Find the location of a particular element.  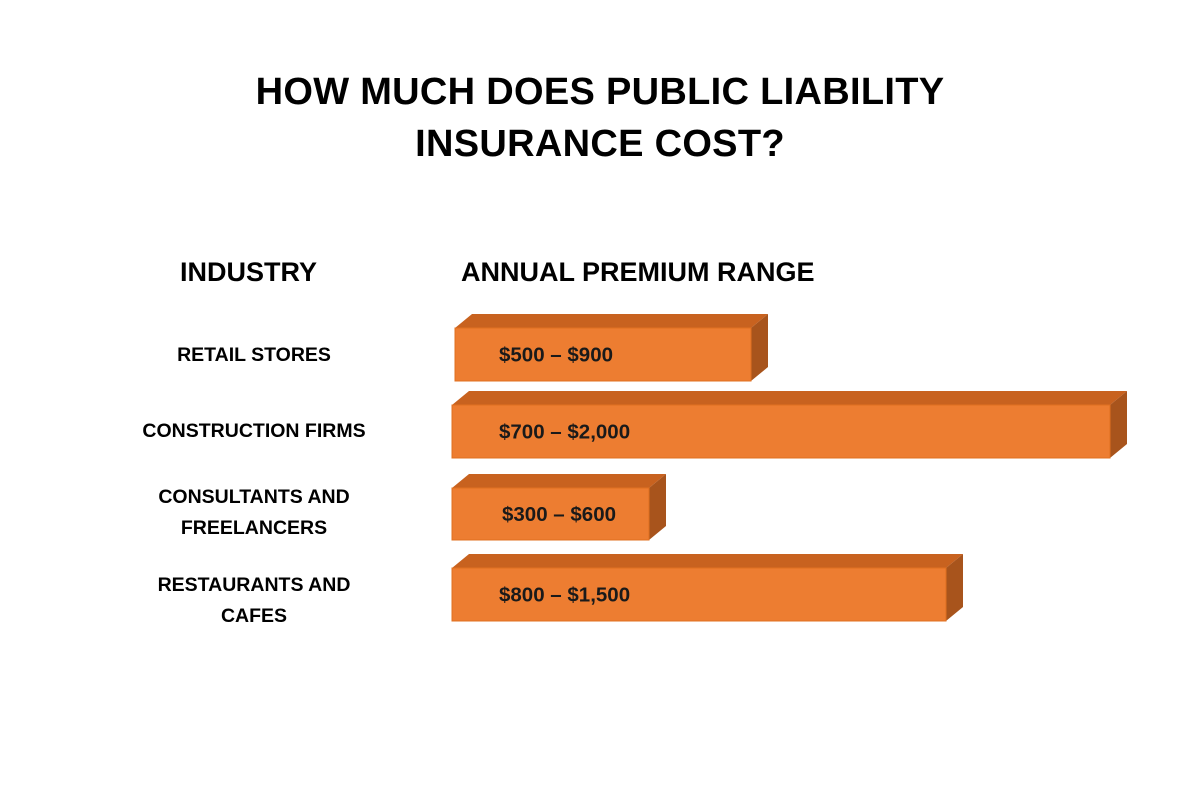

industry-label-line: CAFES is located at coordinates (254, 616).